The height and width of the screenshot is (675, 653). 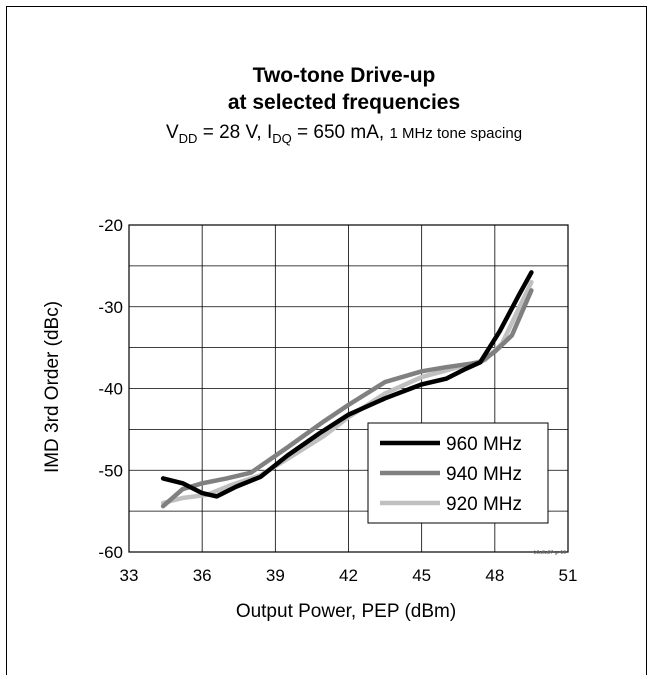 I want to click on x-tick-label: 39, so click(x=275, y=575).